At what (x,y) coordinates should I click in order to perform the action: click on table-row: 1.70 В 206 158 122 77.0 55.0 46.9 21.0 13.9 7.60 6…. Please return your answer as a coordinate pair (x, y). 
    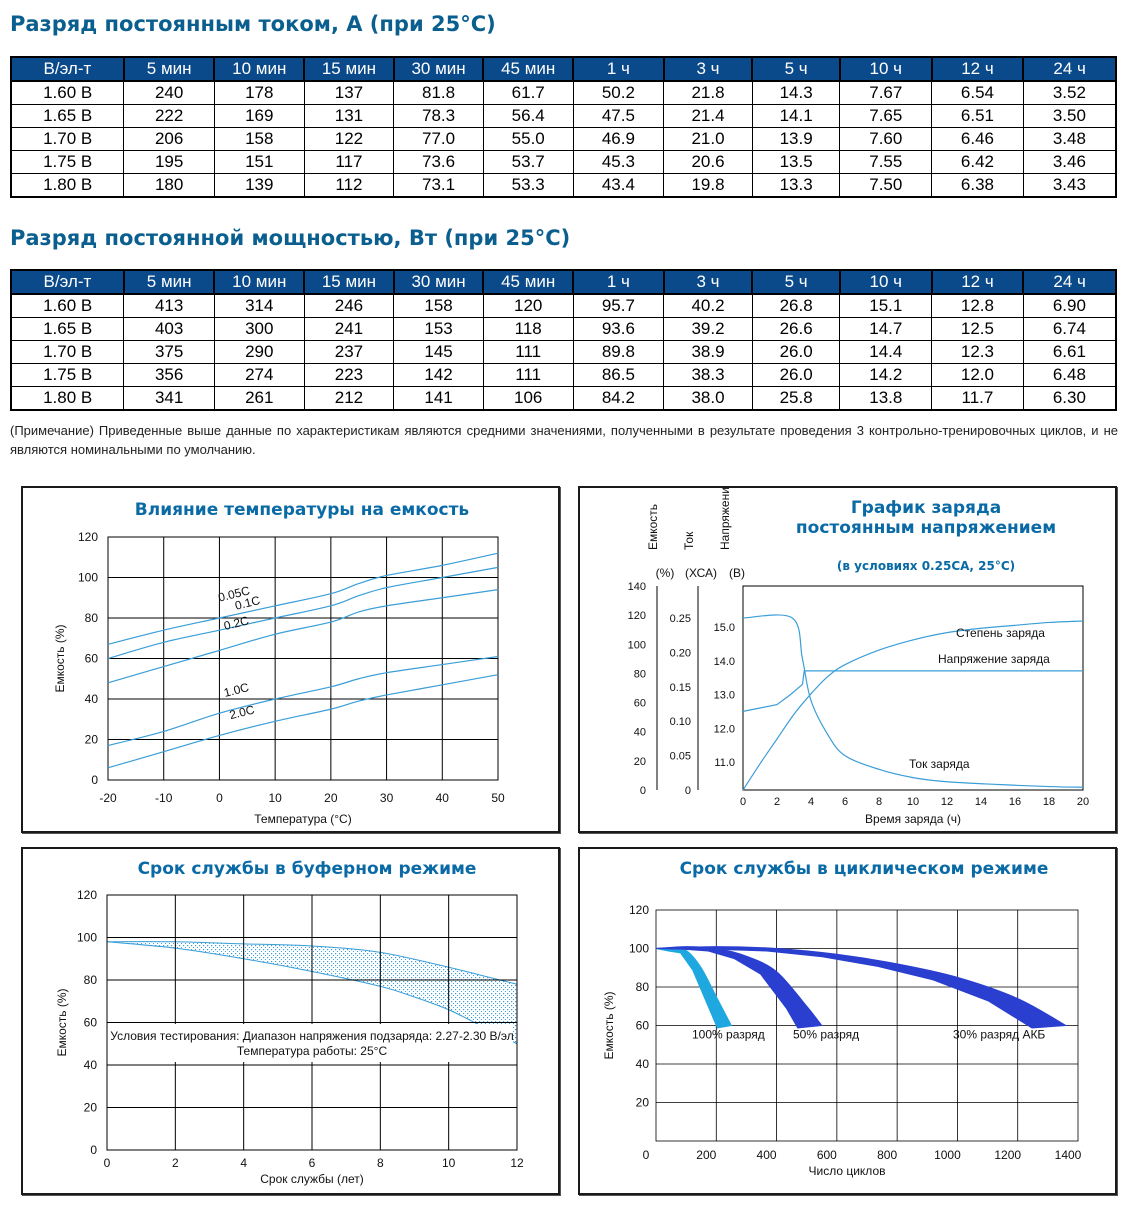
    Looking at the image, I should click on (563, 139).